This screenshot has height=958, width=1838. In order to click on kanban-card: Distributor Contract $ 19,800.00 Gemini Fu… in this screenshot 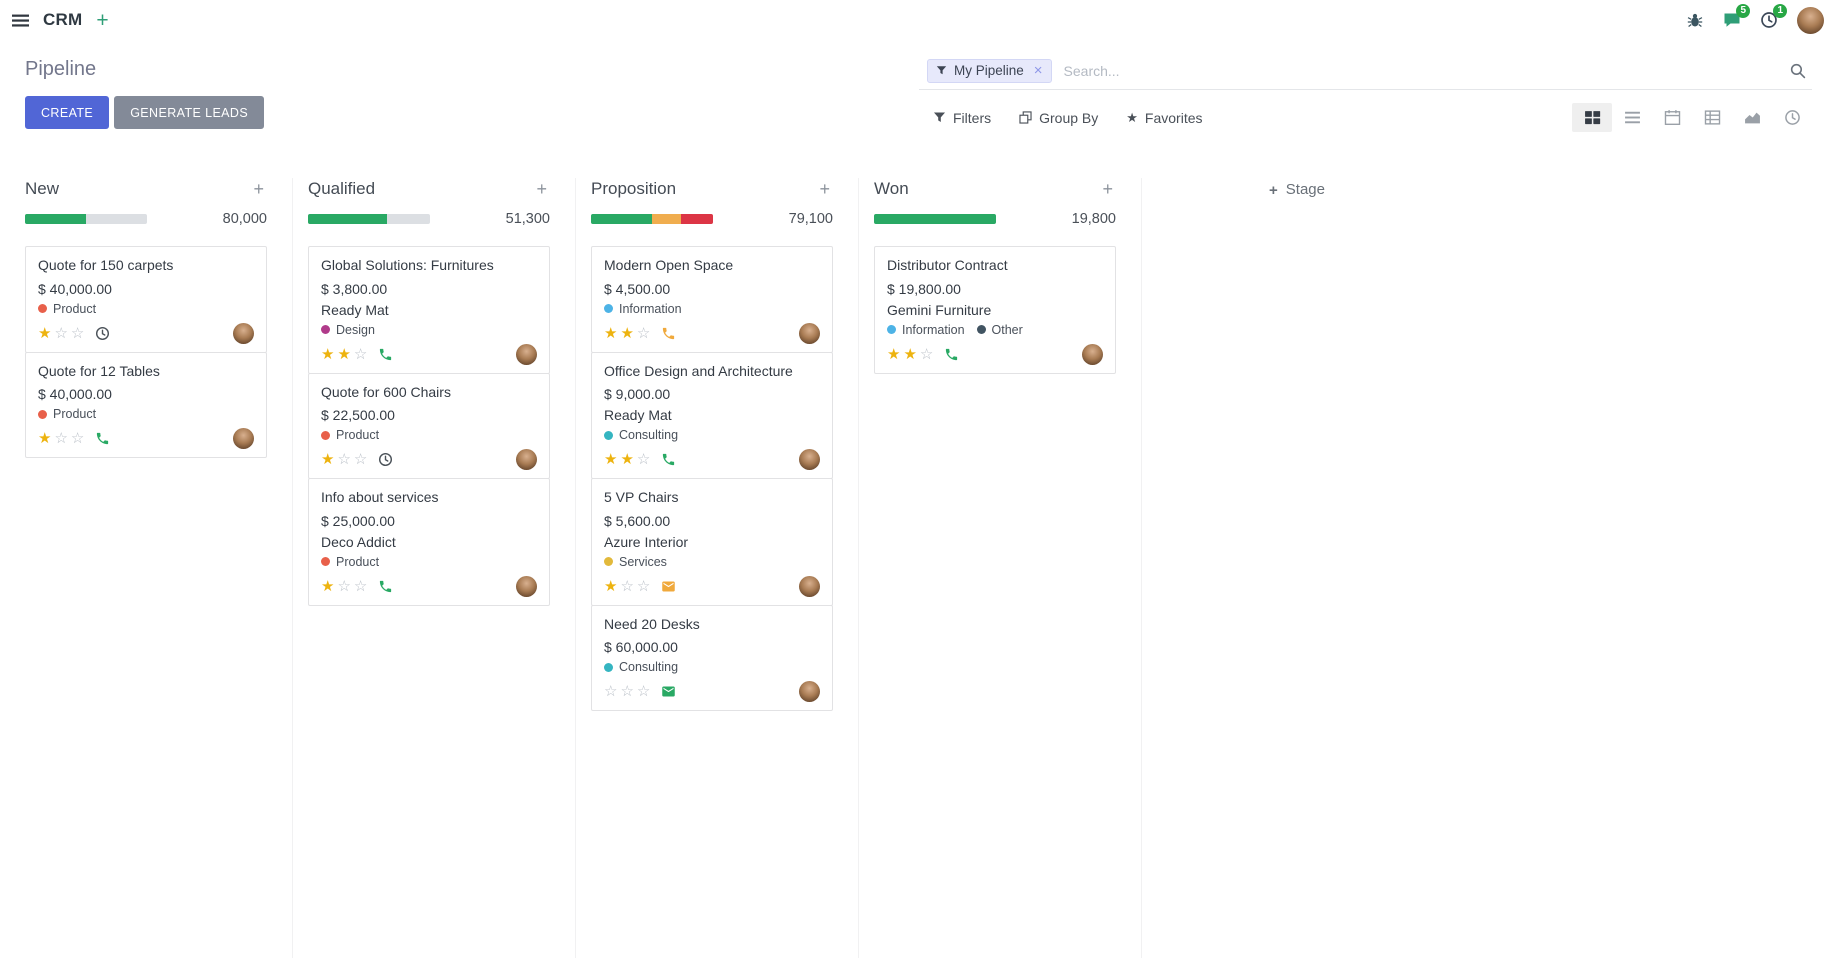, I will do `click(995, 310)`.